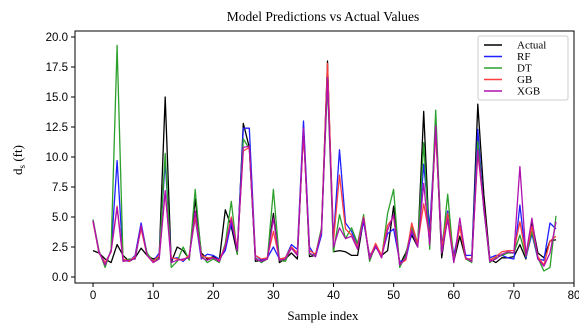 The height and width of the screenshot is (325, 579). What do you see at coordinates (333, 296) in the screenshot?
I see `x-tick-label: 40` at bounding box center [333, 296].